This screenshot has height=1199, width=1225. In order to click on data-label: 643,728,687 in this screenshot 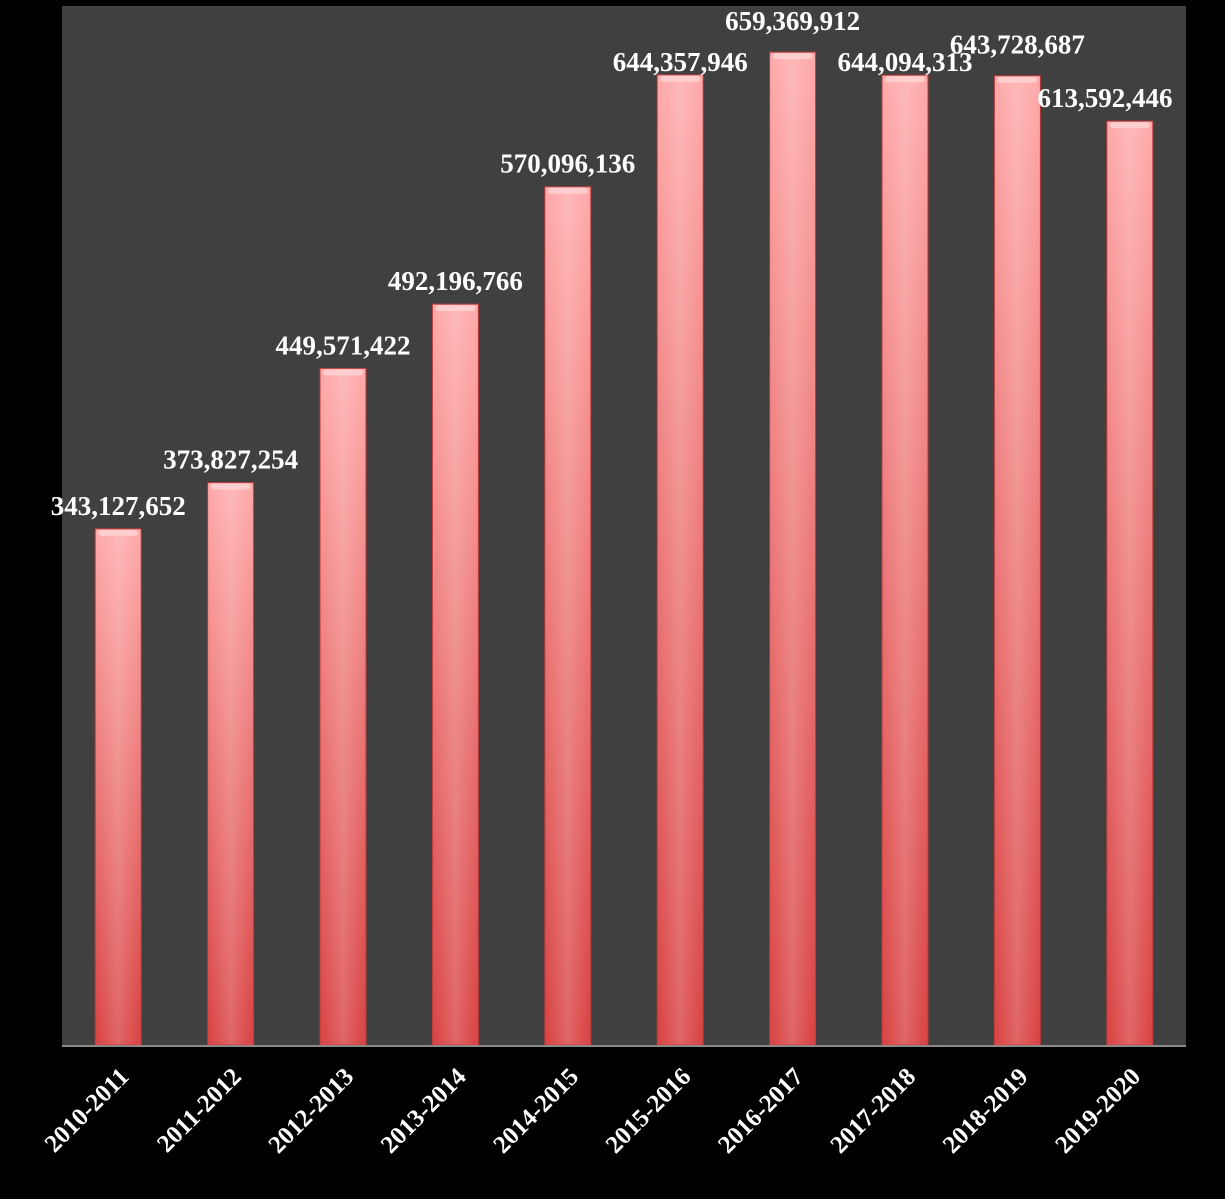, I will do `click(1017, 45)`.